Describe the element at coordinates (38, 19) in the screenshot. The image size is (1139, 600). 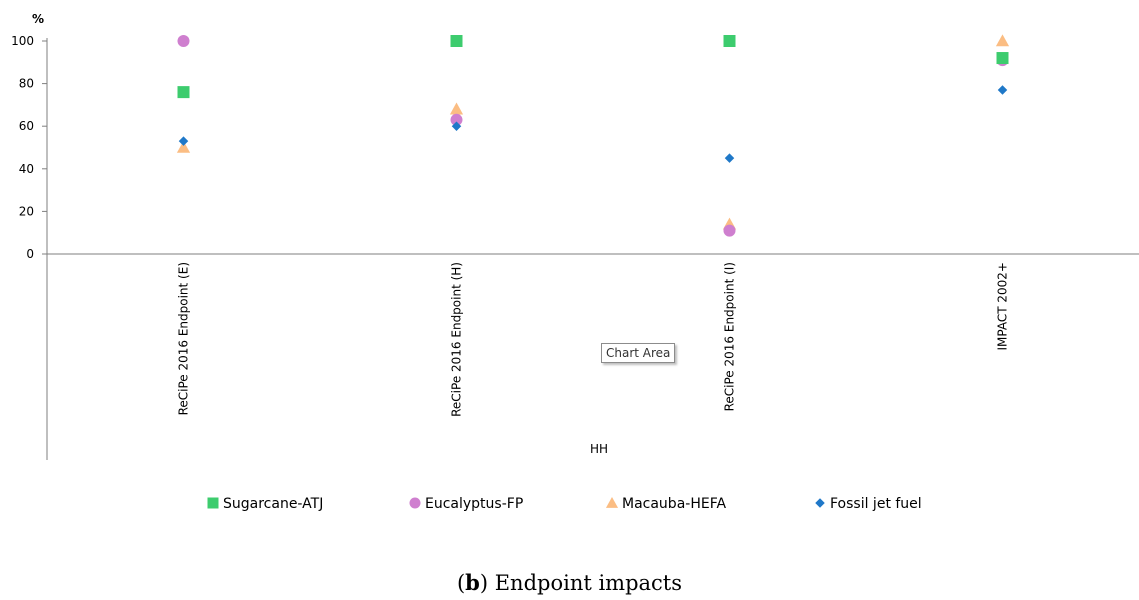
I see `y-axis-label: %` at that location.